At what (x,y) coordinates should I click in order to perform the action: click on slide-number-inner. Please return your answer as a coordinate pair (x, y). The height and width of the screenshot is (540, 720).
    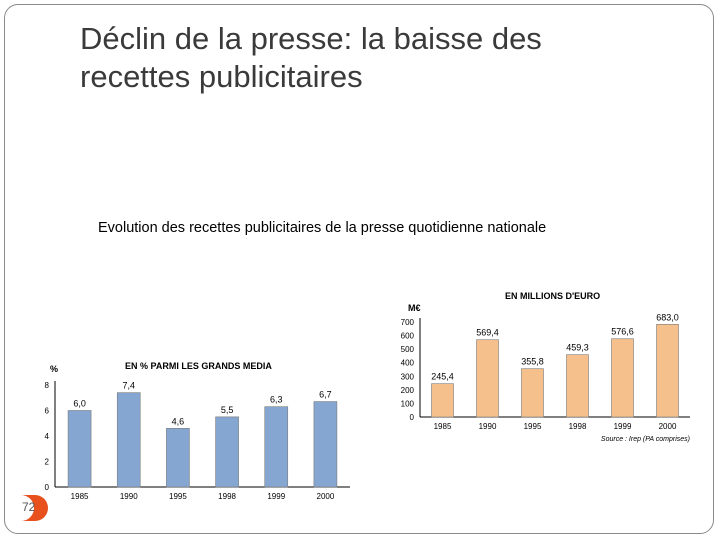
    Looking at the image, I should click on (22, 508).